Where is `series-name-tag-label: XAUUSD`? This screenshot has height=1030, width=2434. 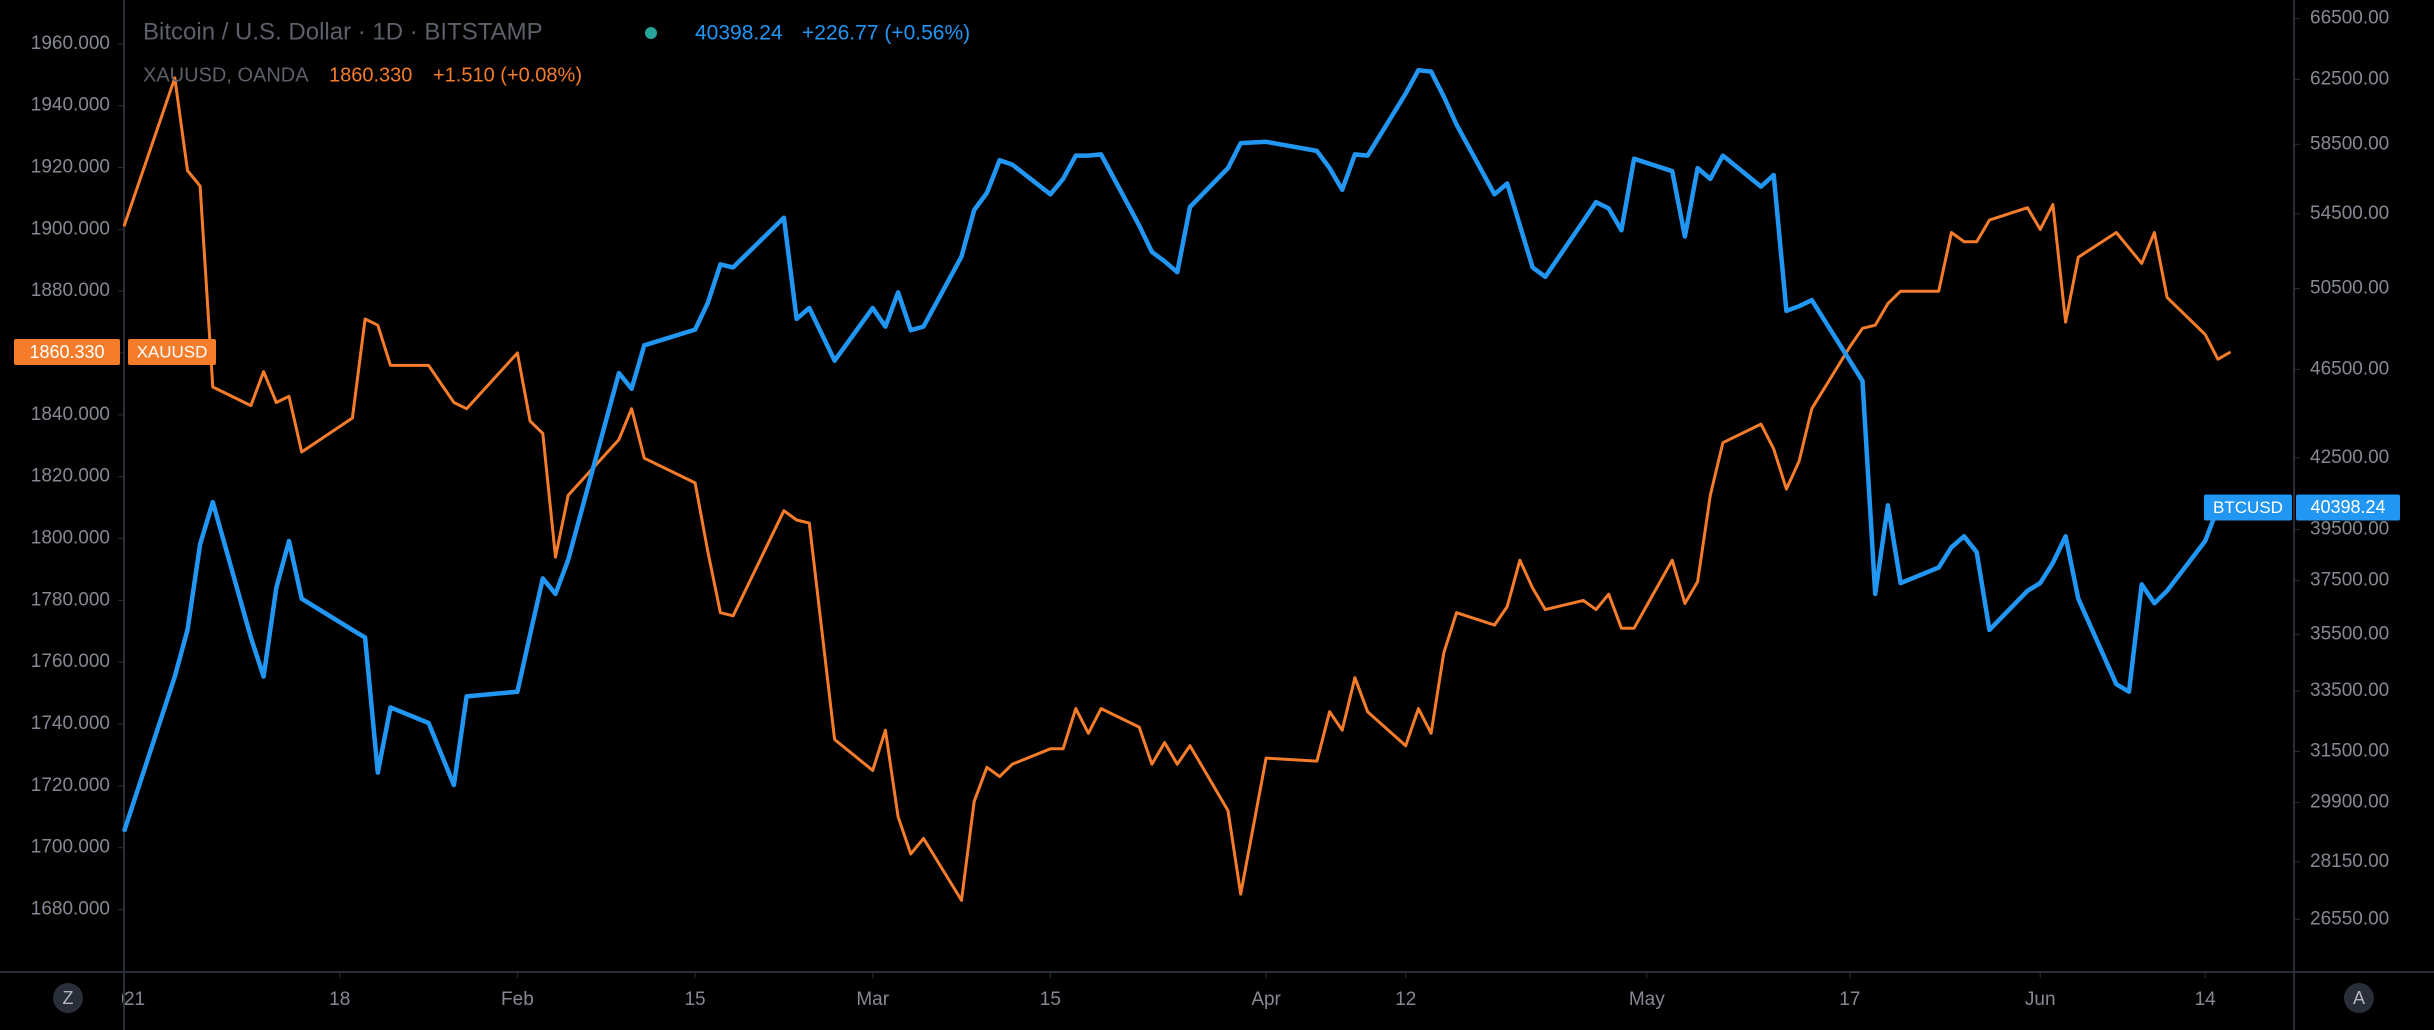
series-name-tag-label: XAUUSD is located at coordinates (172, 352).